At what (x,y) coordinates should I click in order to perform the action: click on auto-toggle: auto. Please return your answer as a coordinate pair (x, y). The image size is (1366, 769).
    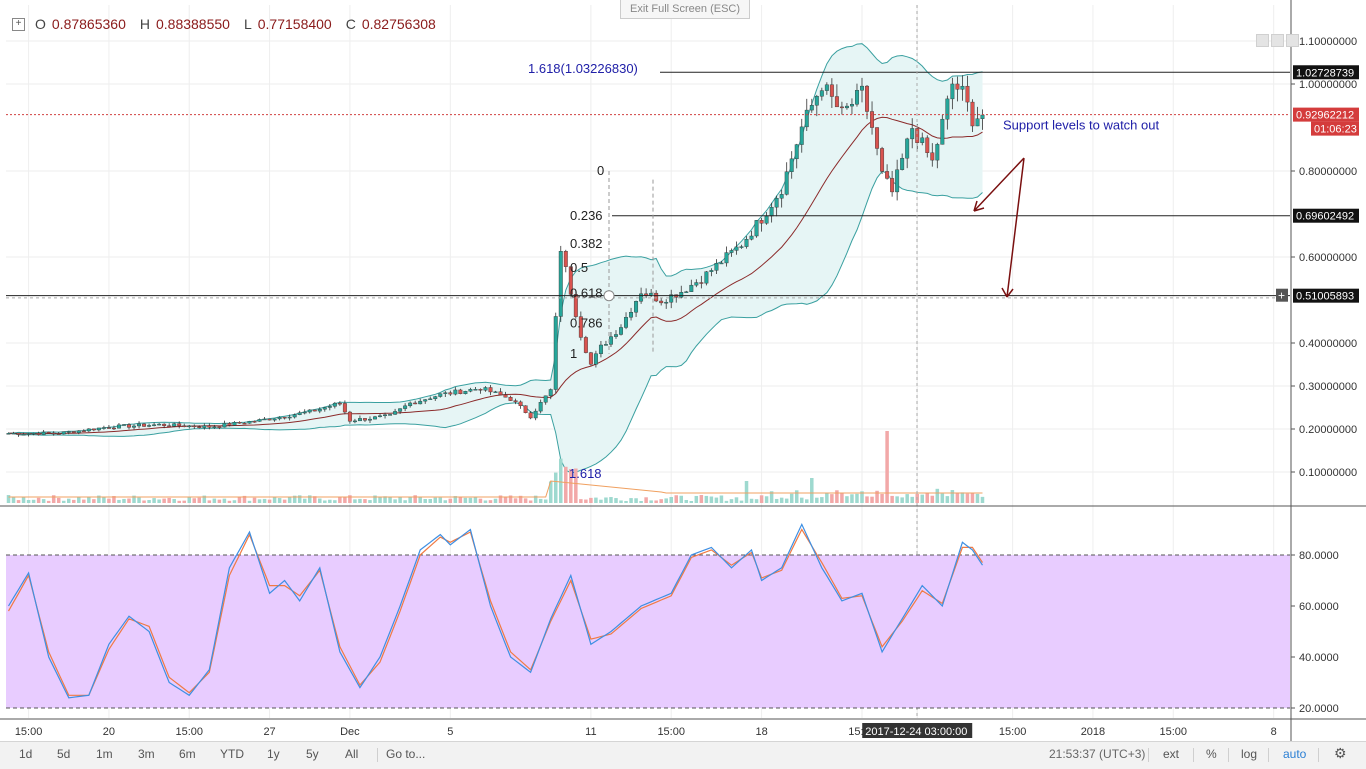
    Looking at the image, I should click on (1295, 754).